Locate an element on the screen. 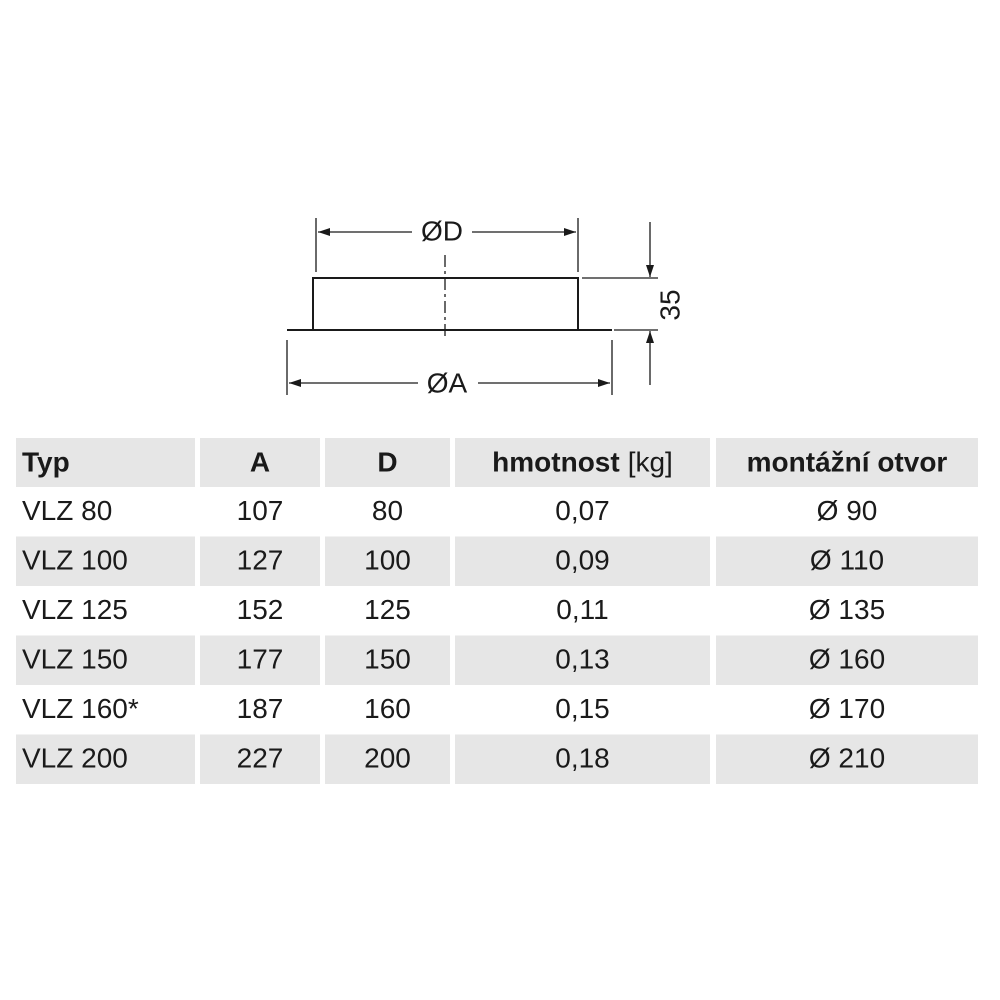 The height and width of the screenshot is (1000, 1000). table-cell: 80 is located at coordinates (387, 510).